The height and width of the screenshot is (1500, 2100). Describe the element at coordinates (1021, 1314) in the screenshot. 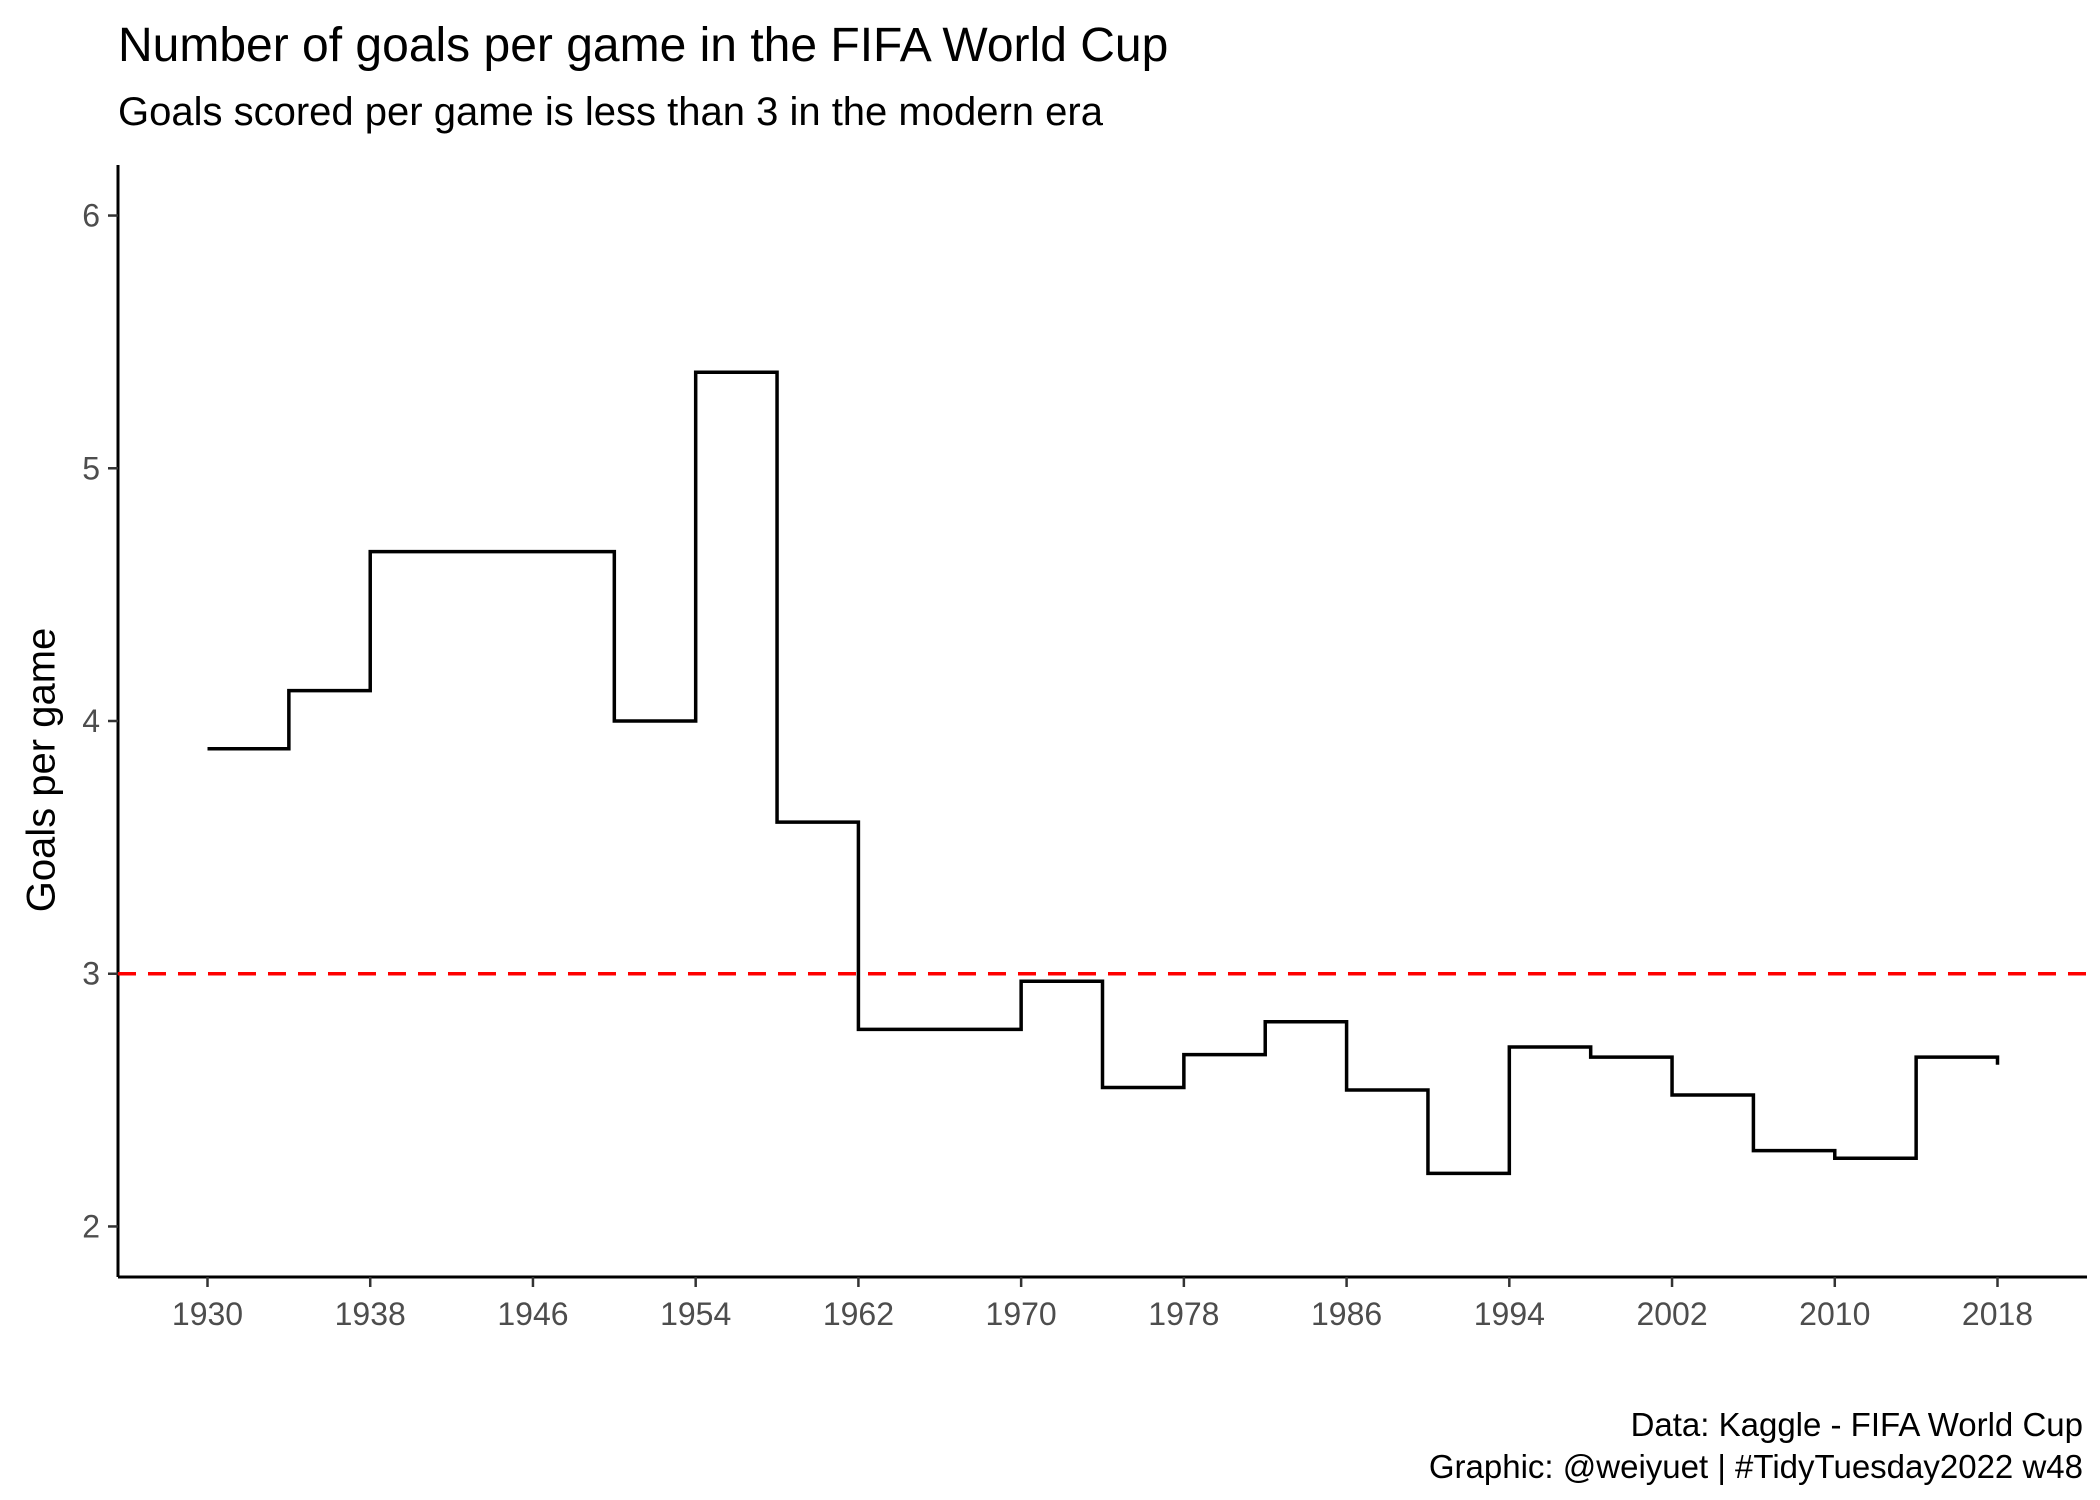

I see `x-tick-label: 1970` at that location.